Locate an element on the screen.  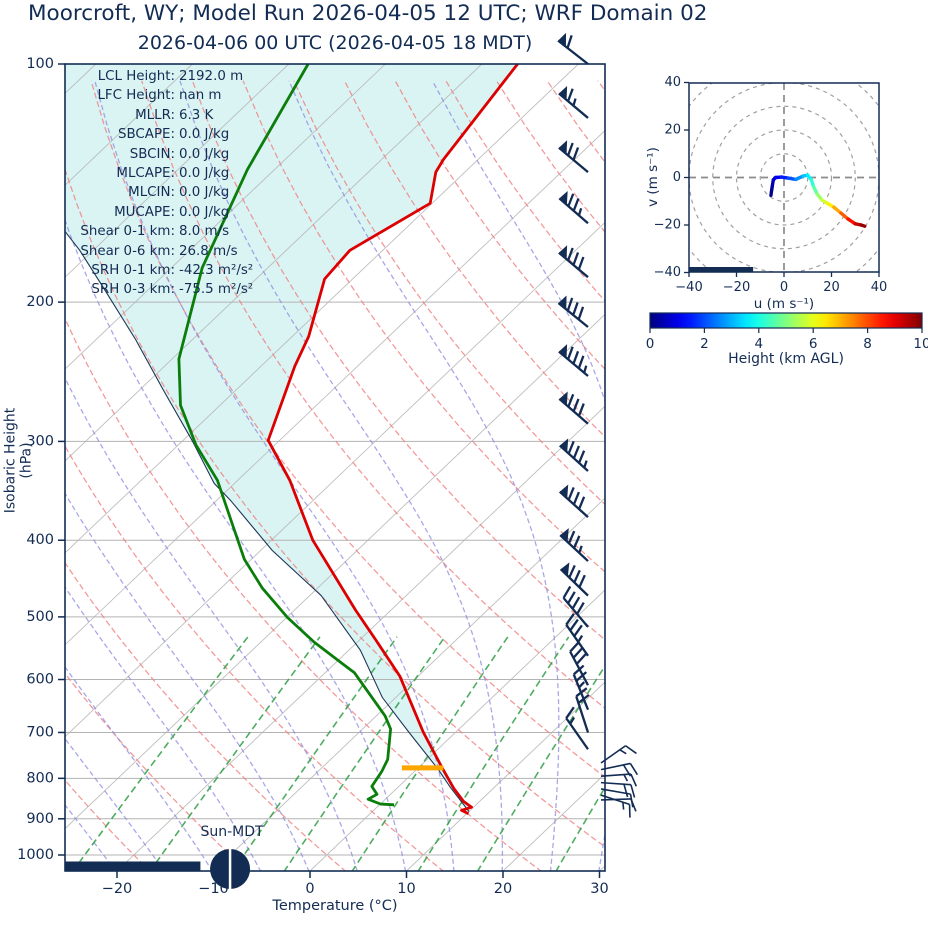
hodograph: −40−40 −20 −20 0 0 20 20 40 40 is located at coordinates (771, 185).